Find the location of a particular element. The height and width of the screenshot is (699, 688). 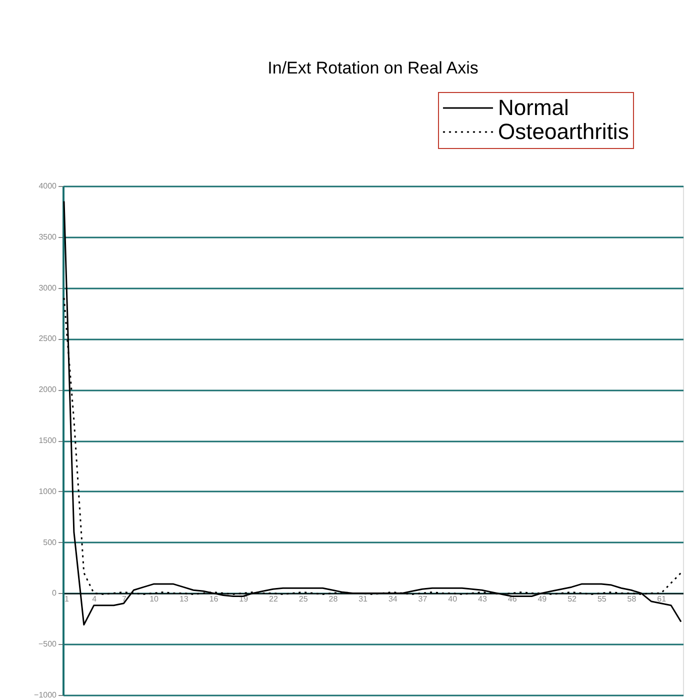

x-tick-label: 7 is located at coordinates (124, 599).